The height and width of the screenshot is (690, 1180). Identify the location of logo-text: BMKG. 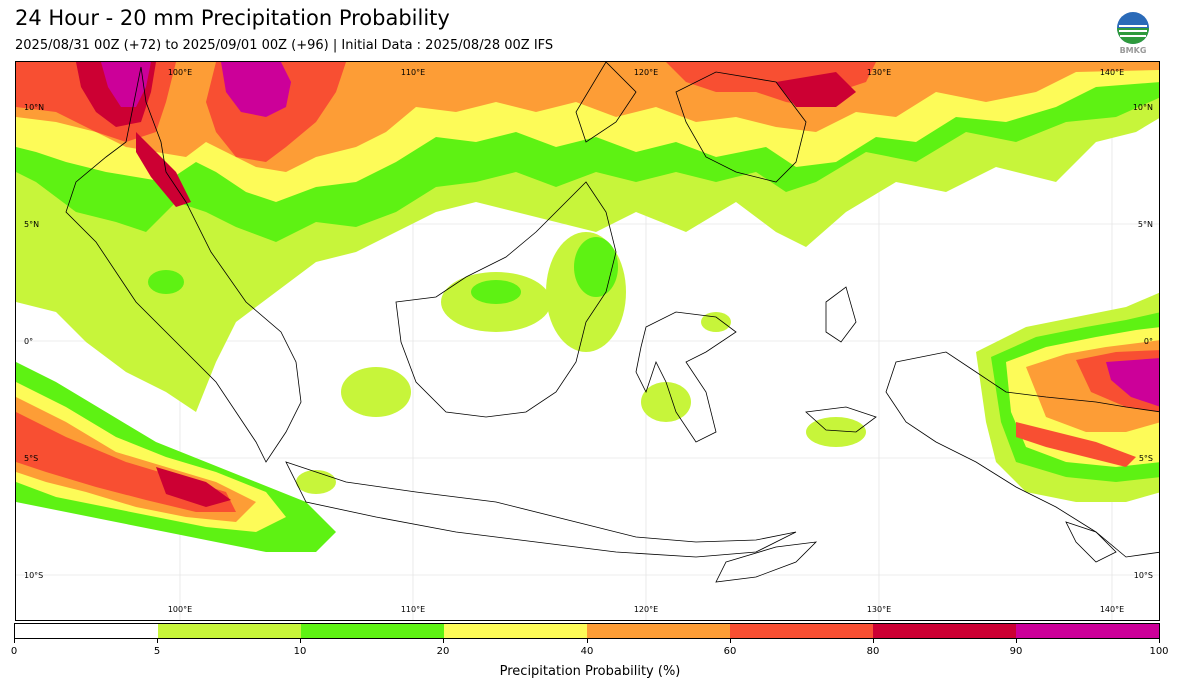
(1133, 50).